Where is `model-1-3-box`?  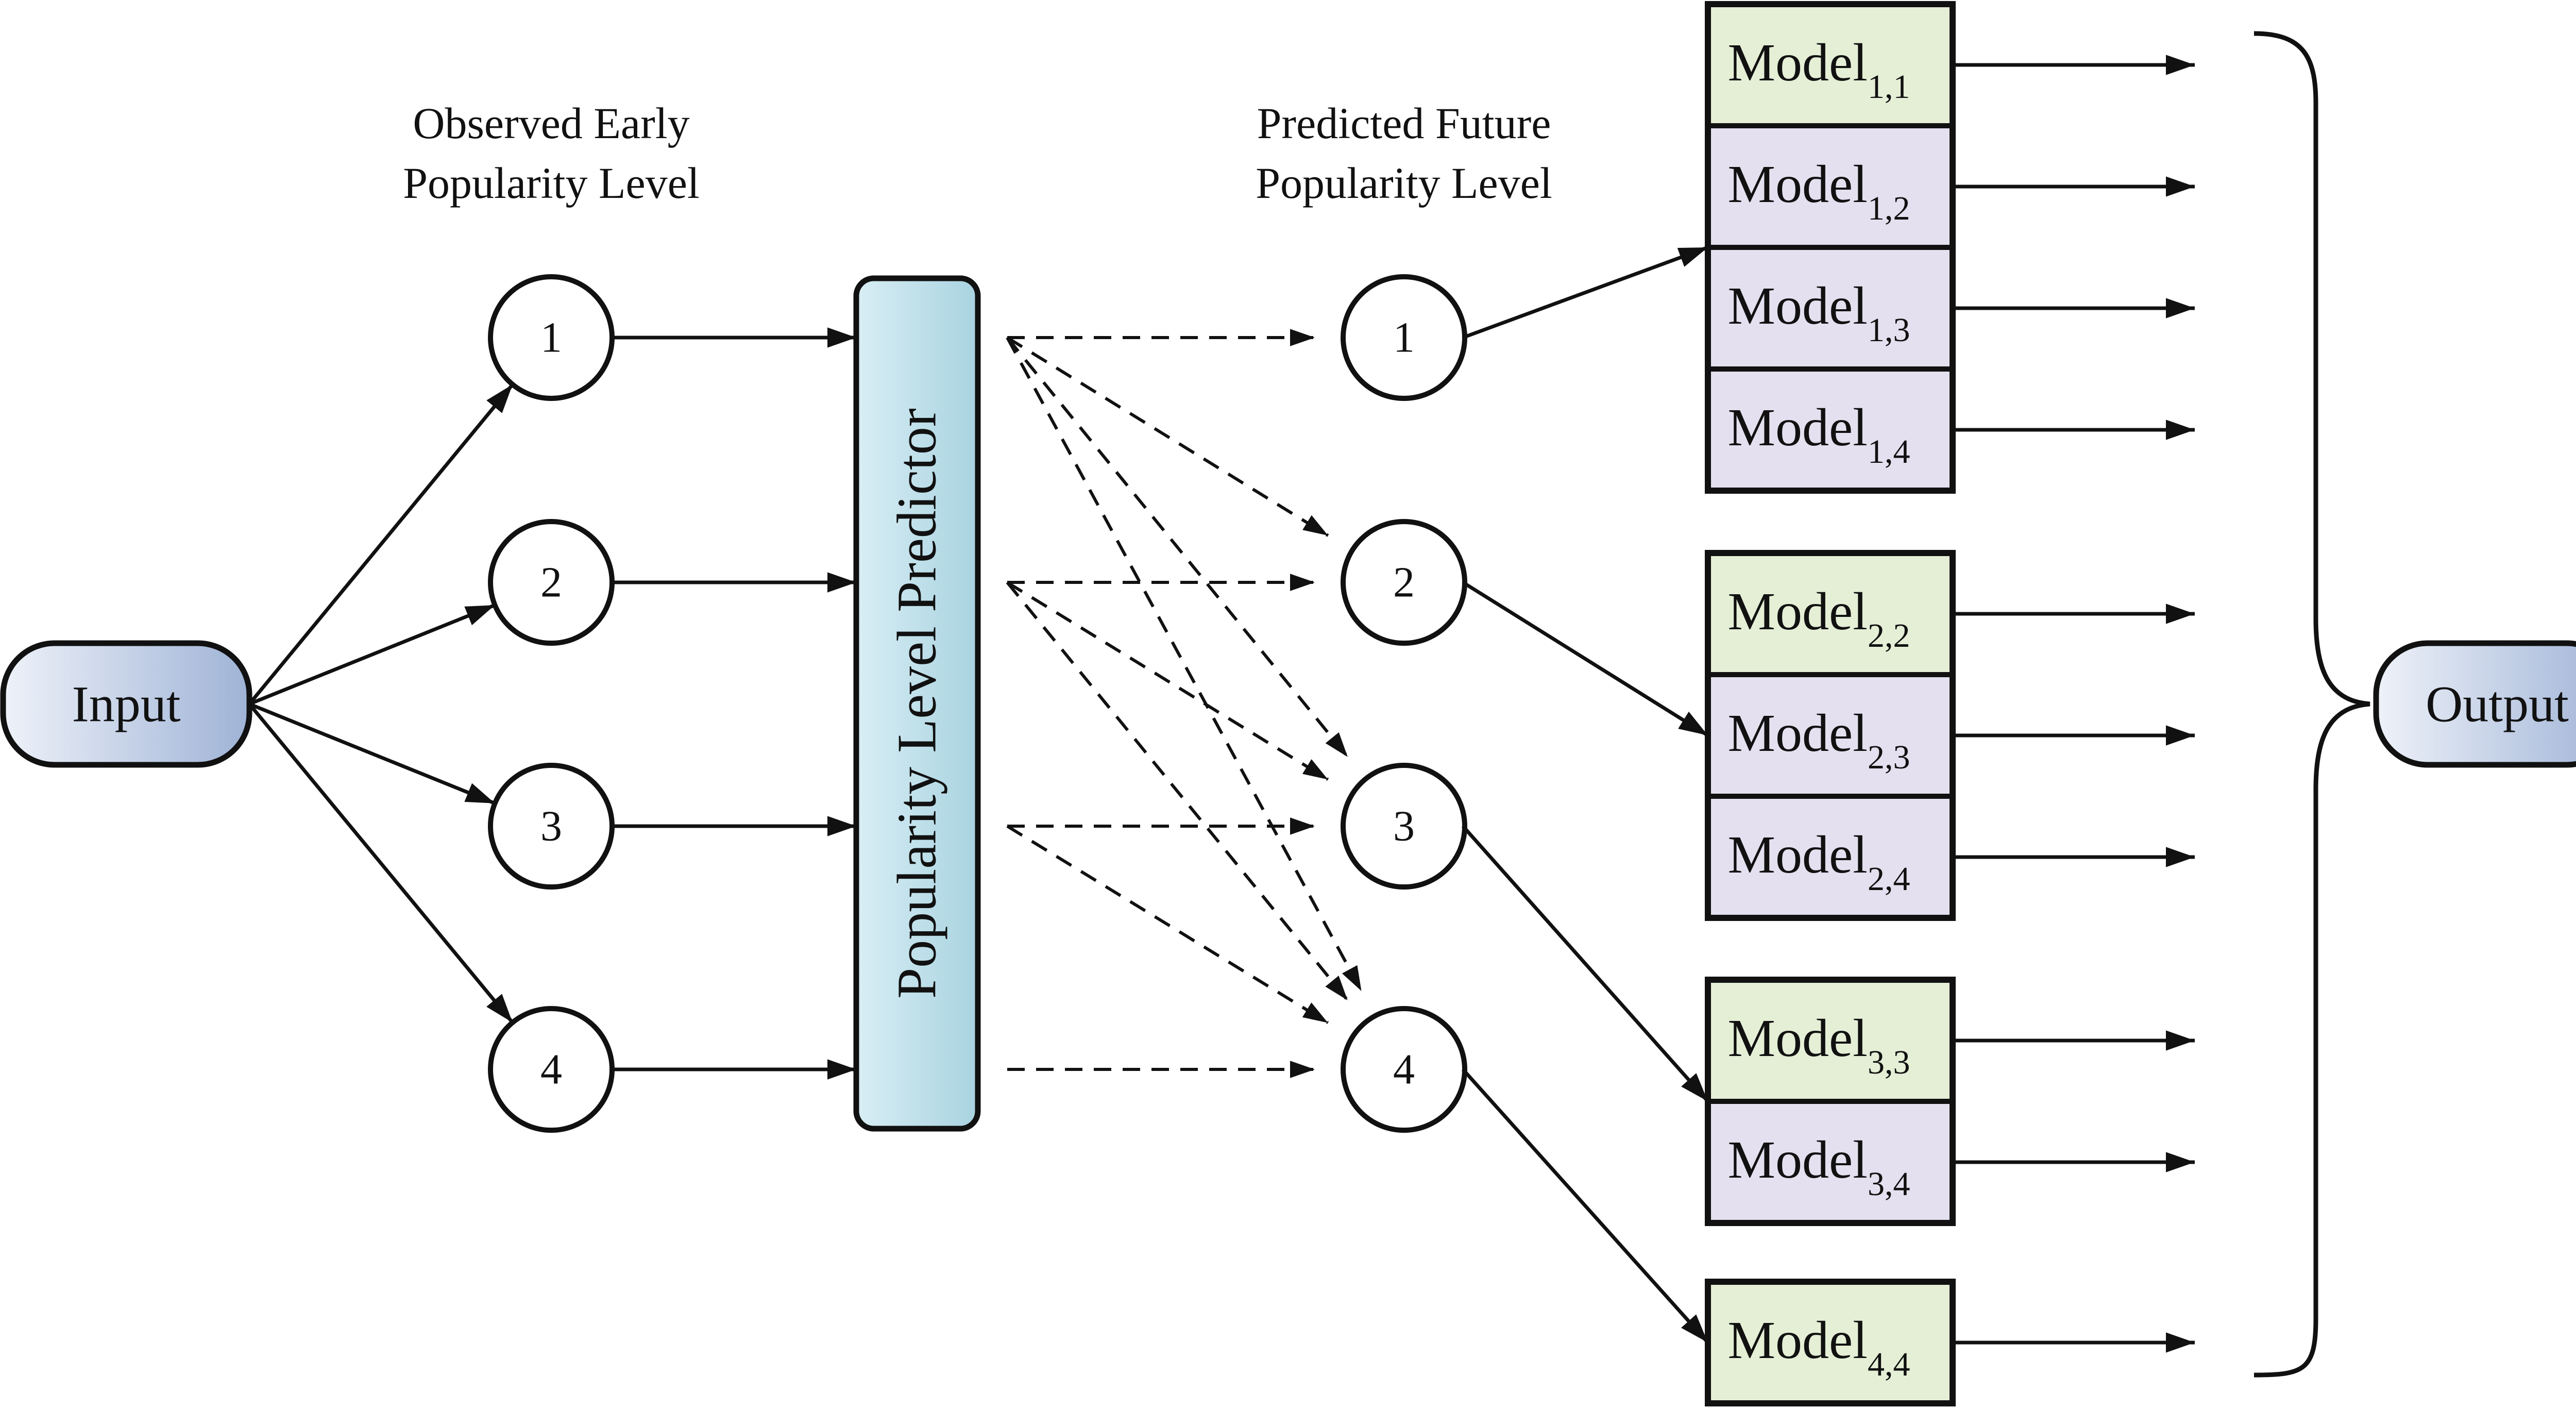 model-1-3-box is located at coordinates (1830, 309).